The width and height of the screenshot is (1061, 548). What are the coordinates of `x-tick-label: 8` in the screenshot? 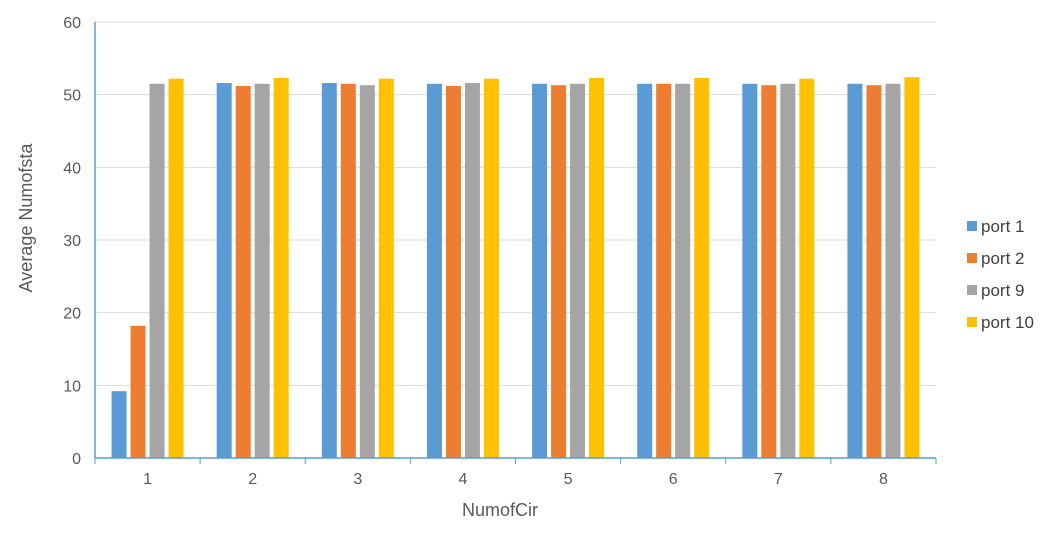 It's located at (883, 479).